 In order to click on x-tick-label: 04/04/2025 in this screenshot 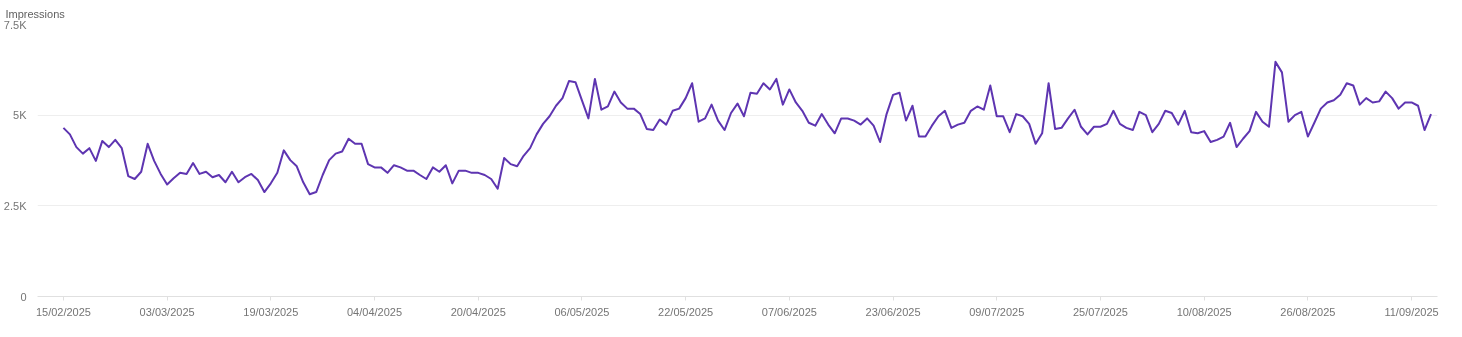, I will do `click(375, 311)`.